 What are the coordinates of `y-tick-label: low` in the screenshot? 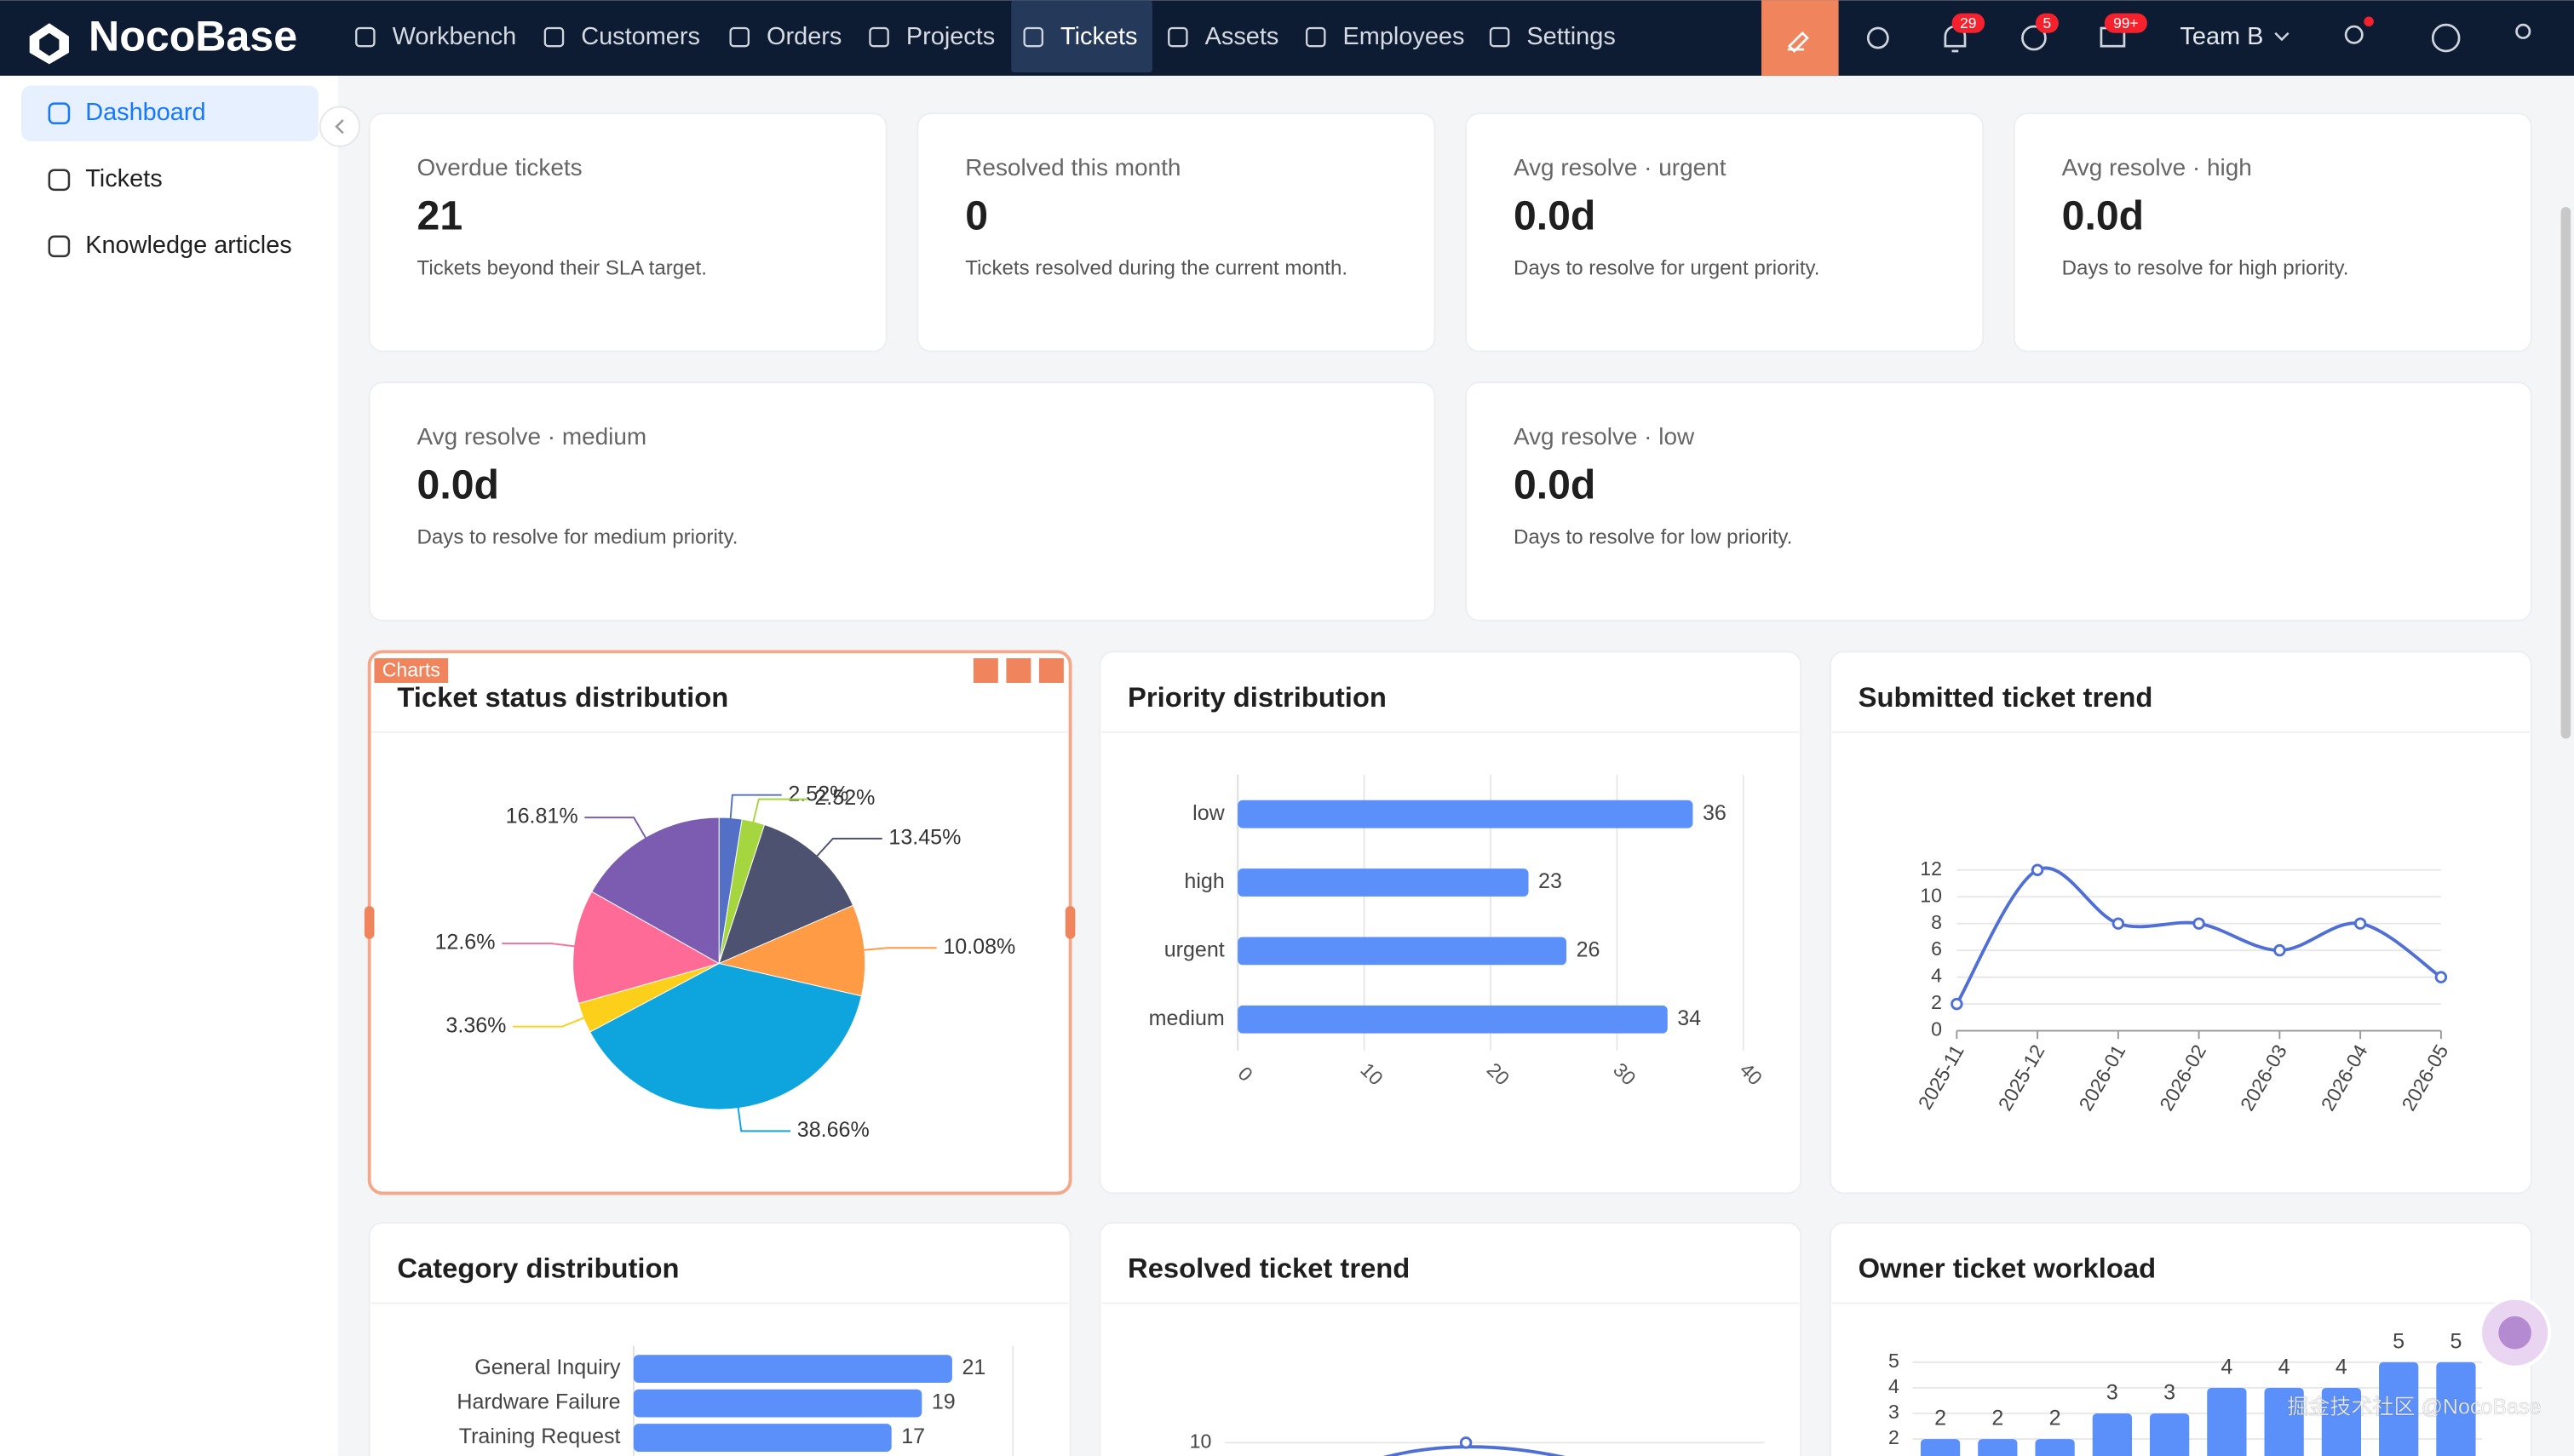 It's located at (1209, 813).